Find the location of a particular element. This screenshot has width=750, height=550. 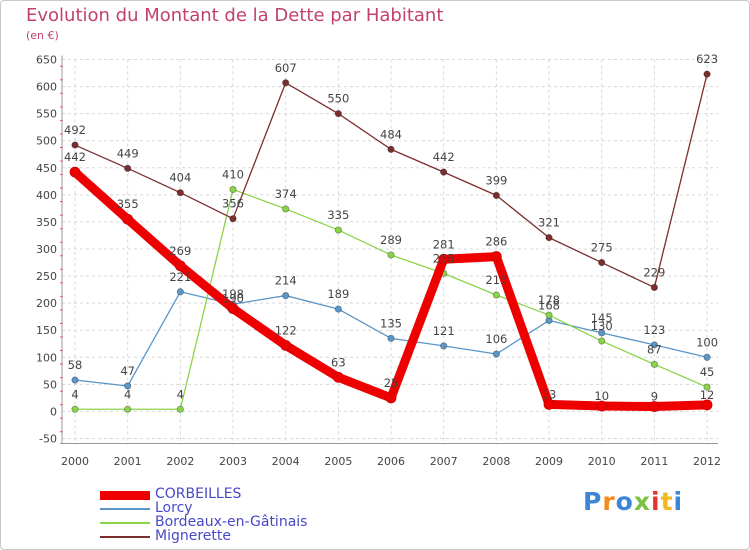

logo-letter: i is located at coordinates (656, 501).